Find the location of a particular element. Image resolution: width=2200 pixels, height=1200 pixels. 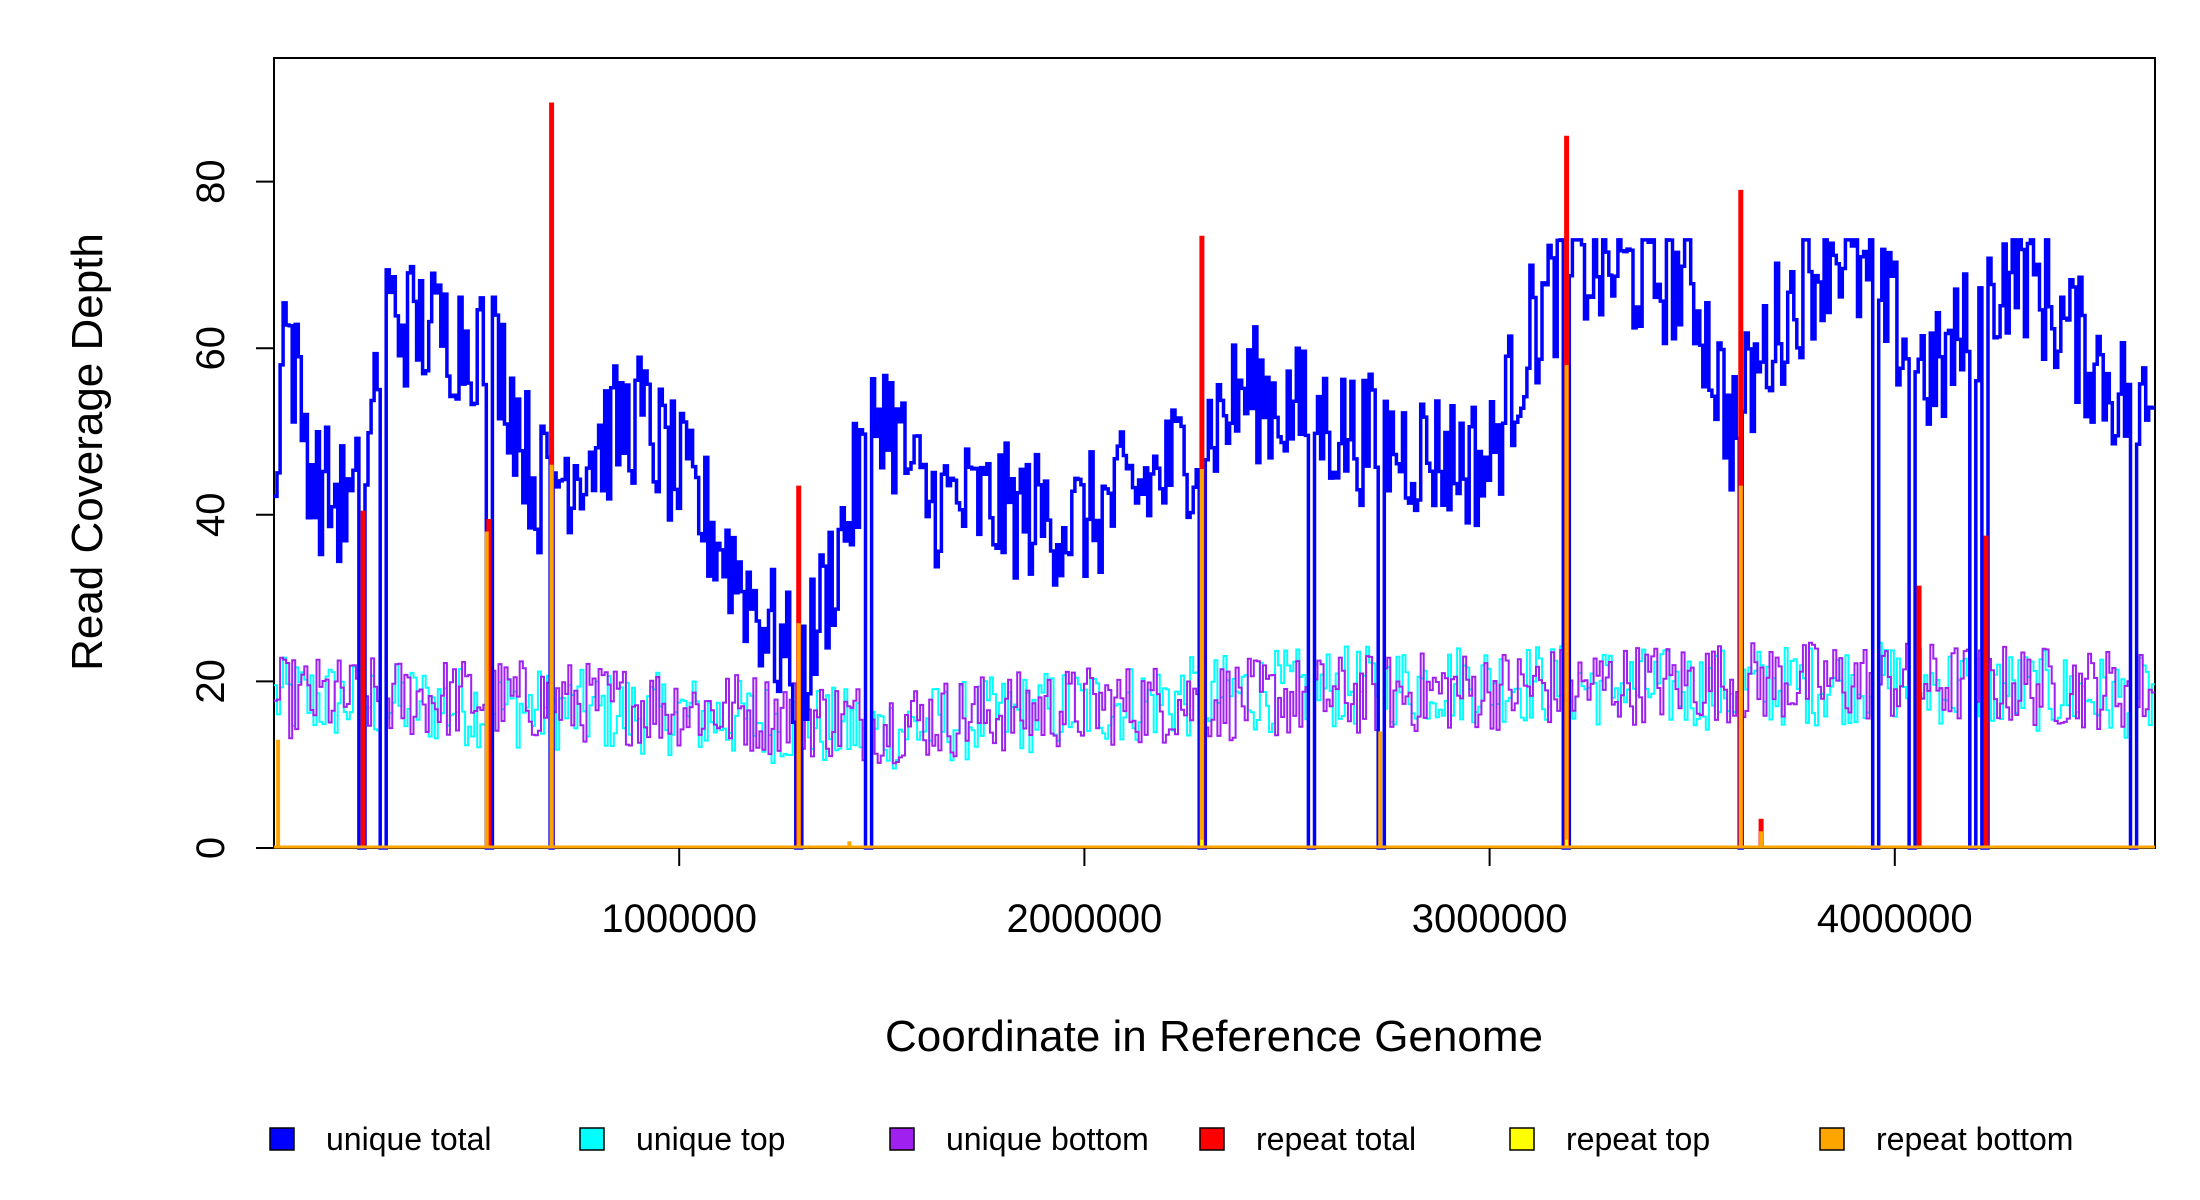

x-tick-label: 4000000 is located at coordinates (1895, 919).